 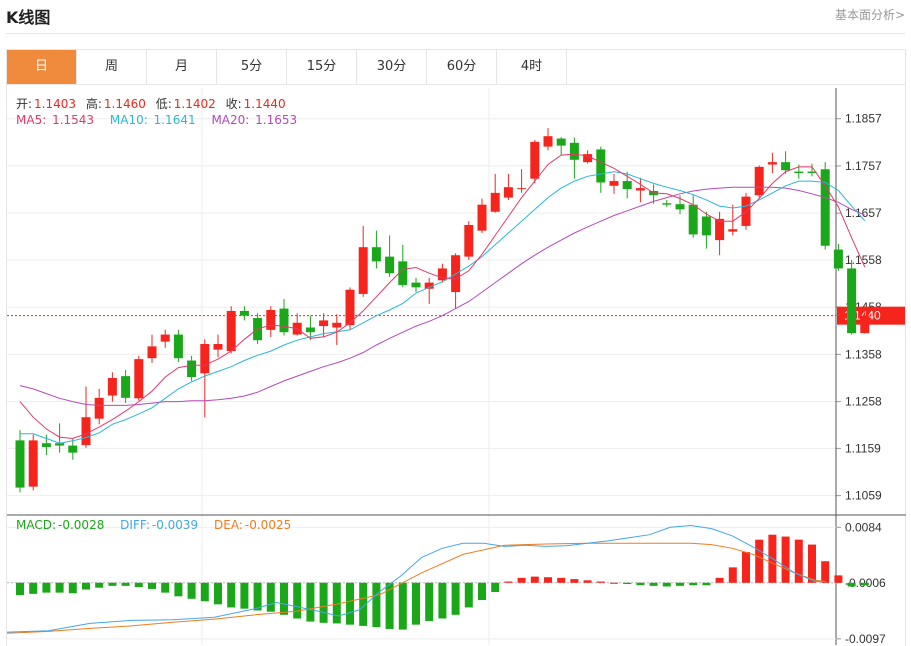 What do you see at coordinates (233, 104) in the screenshot?
I see `close-label: 收:` at bounding box center [233, 104].